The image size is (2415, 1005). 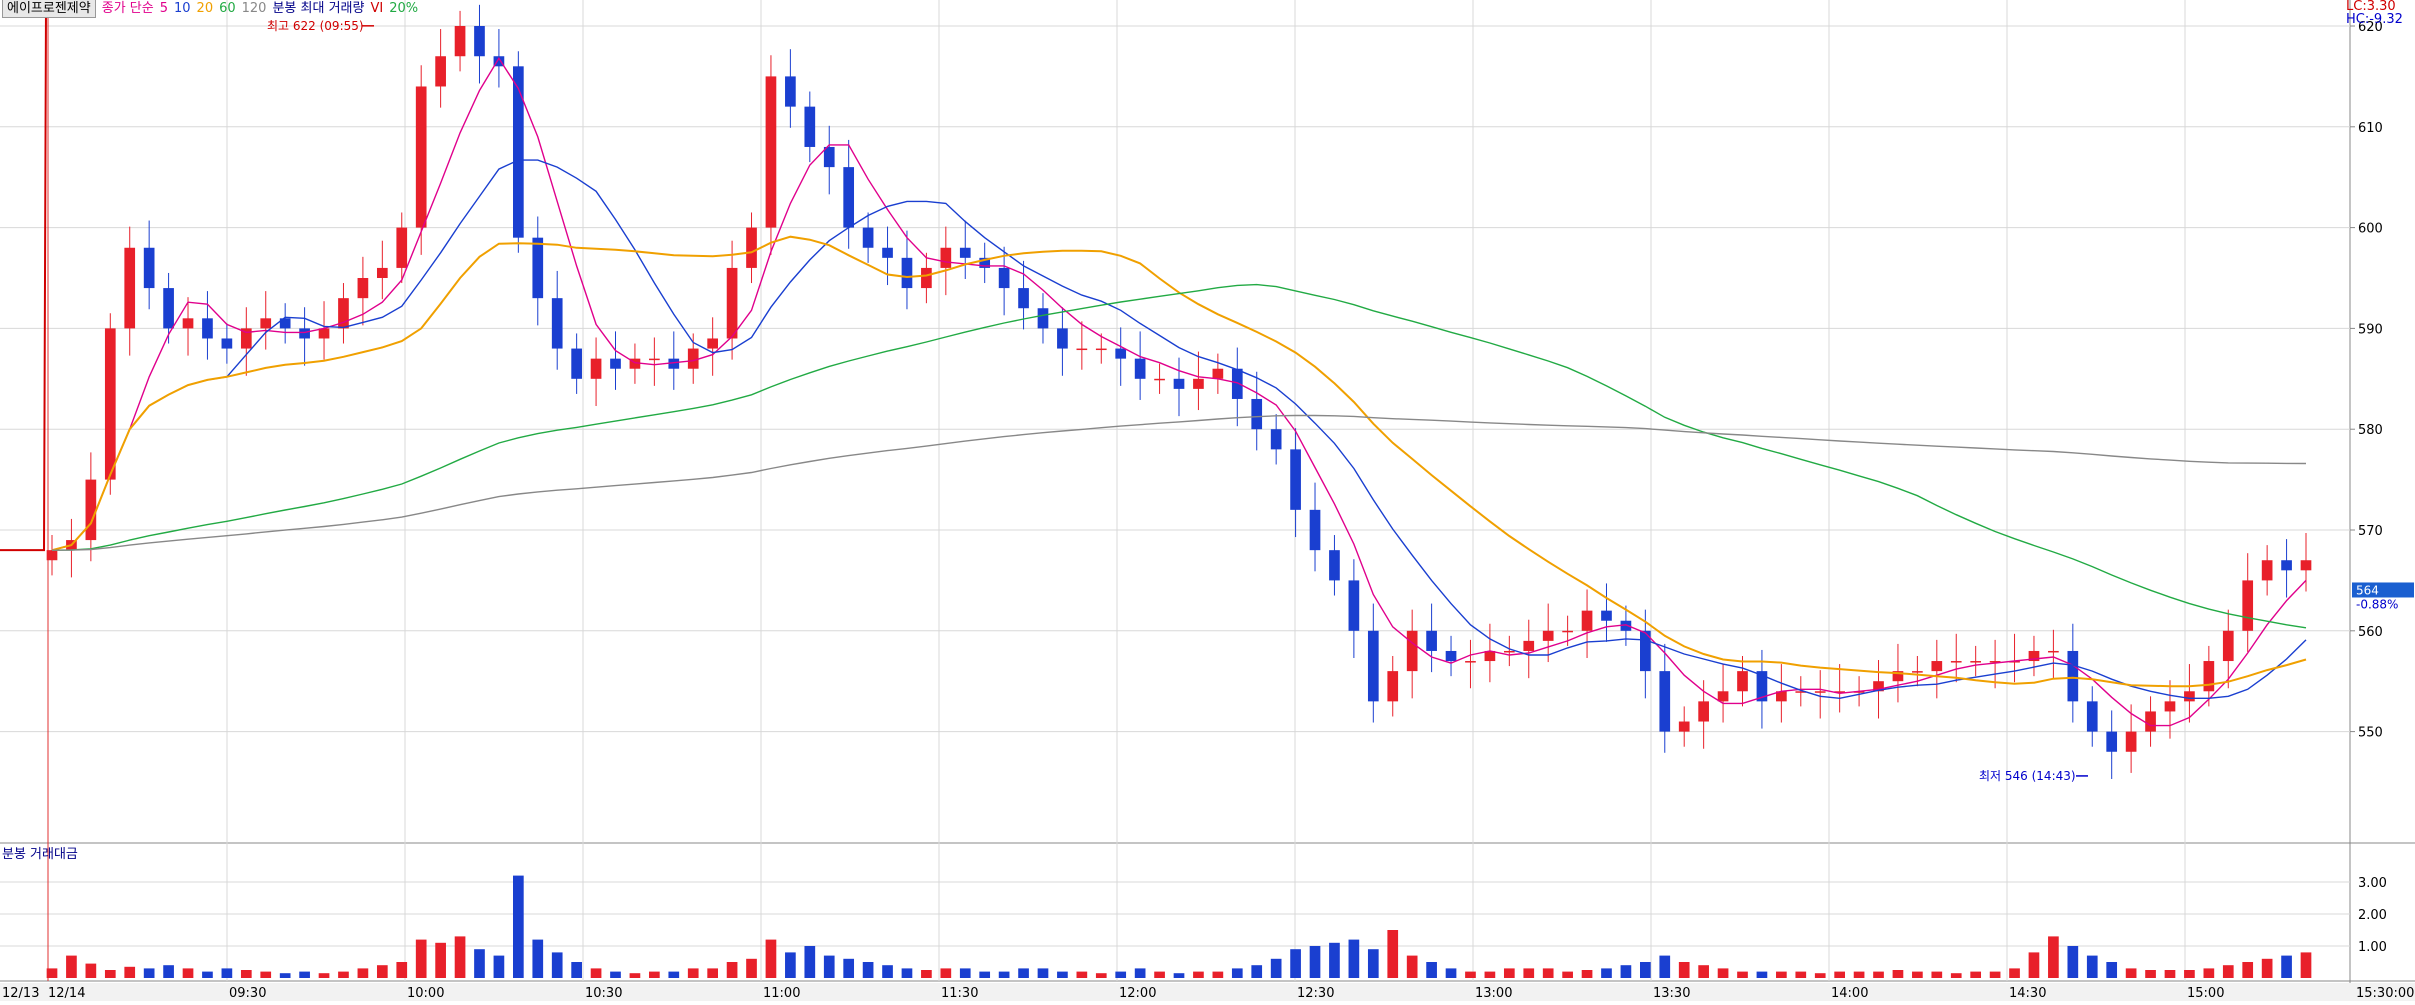 I want to click on volume-panel-title: 분봉 거래대금, so click(x=40, y=854).